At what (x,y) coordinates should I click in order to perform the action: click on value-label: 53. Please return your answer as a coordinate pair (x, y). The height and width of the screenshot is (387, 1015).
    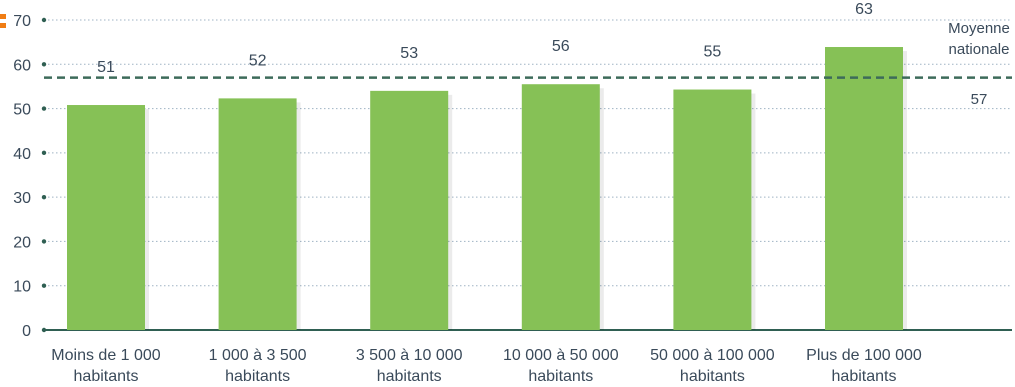
    Looking at the image, I should click on (409, 53).